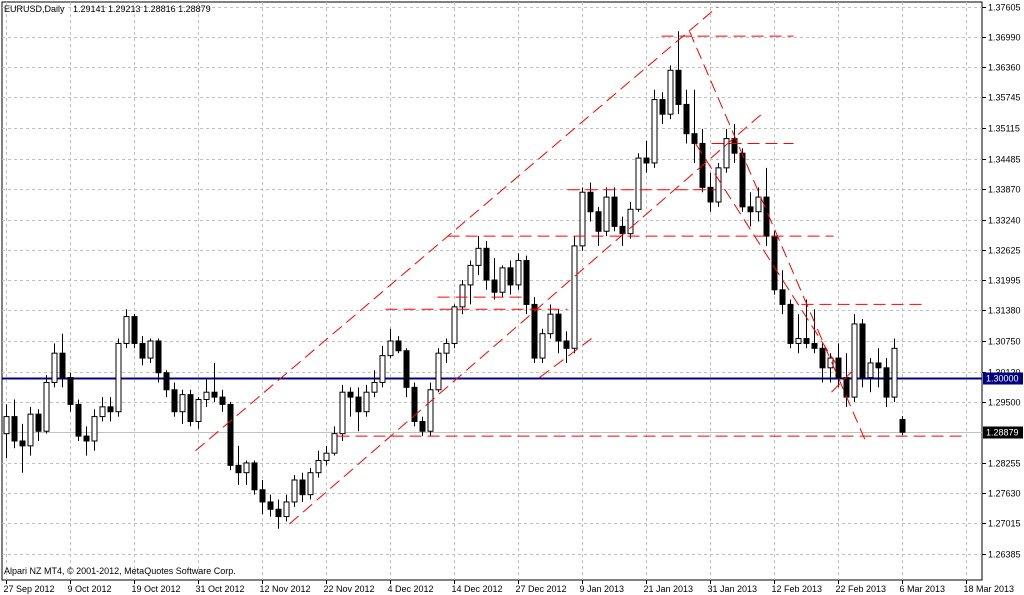 Image resolution: width=1024 pixels, height=595 pixels. Describe the element at coordinates (411, 589) in the screenshot. I see `x-tick-label: 4 Dec 2012` at that location.